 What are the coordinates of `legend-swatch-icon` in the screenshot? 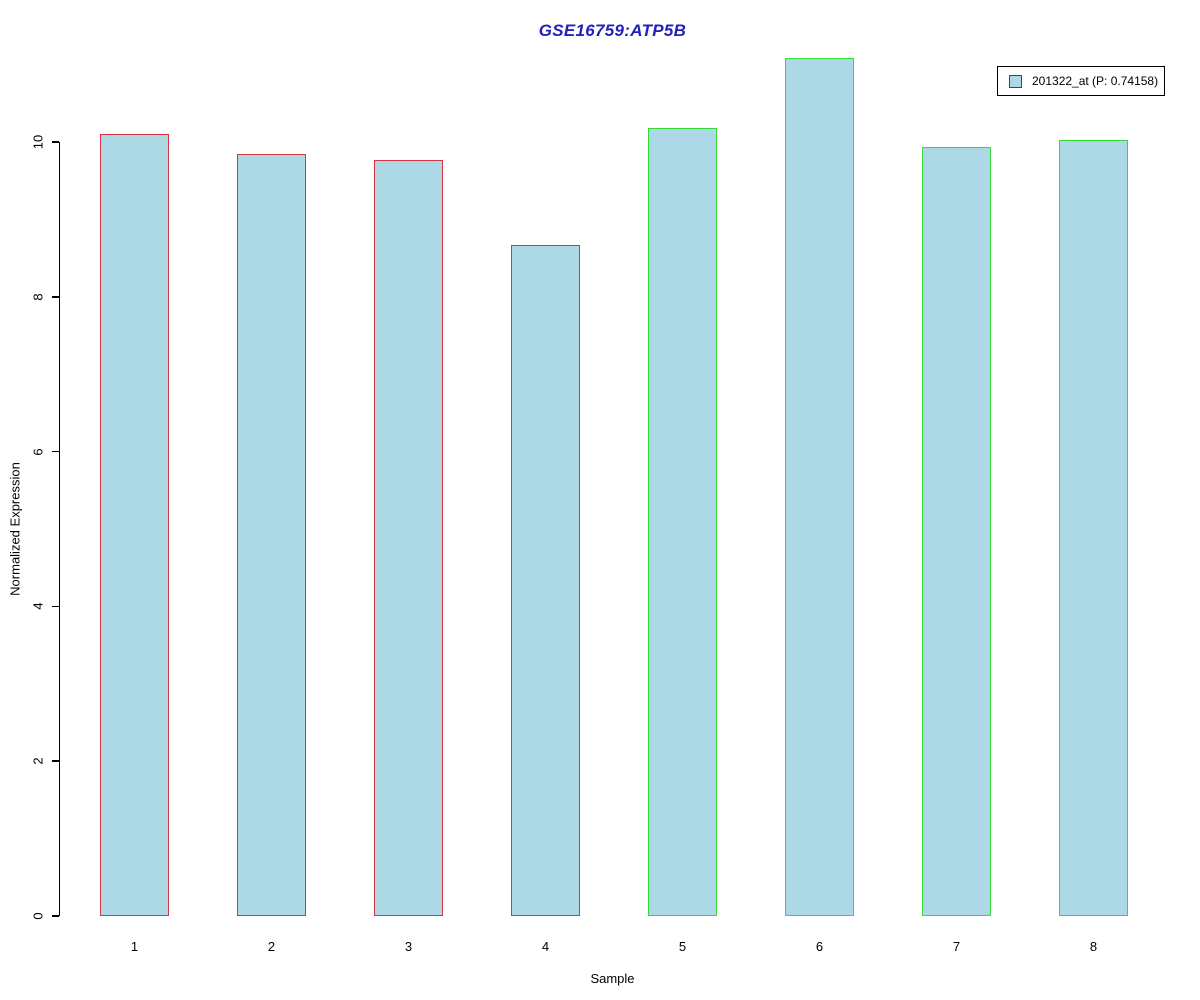 It's located at (1015, 81).